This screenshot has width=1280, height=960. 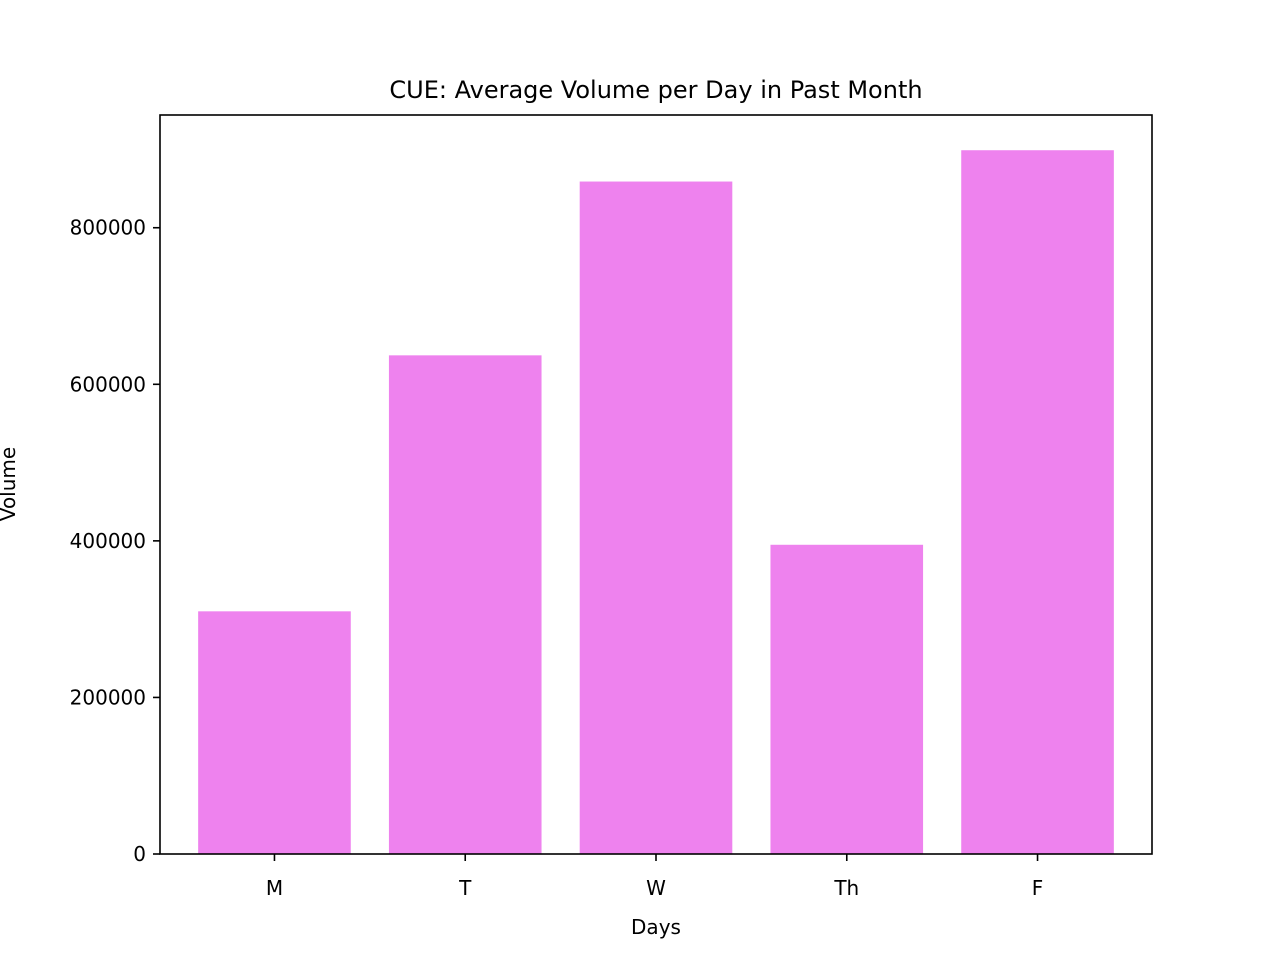 What do you see at coordinates (846, 888) in the screenshot?
I see `x-tick-label: Th` at bounding box center [846, 888].